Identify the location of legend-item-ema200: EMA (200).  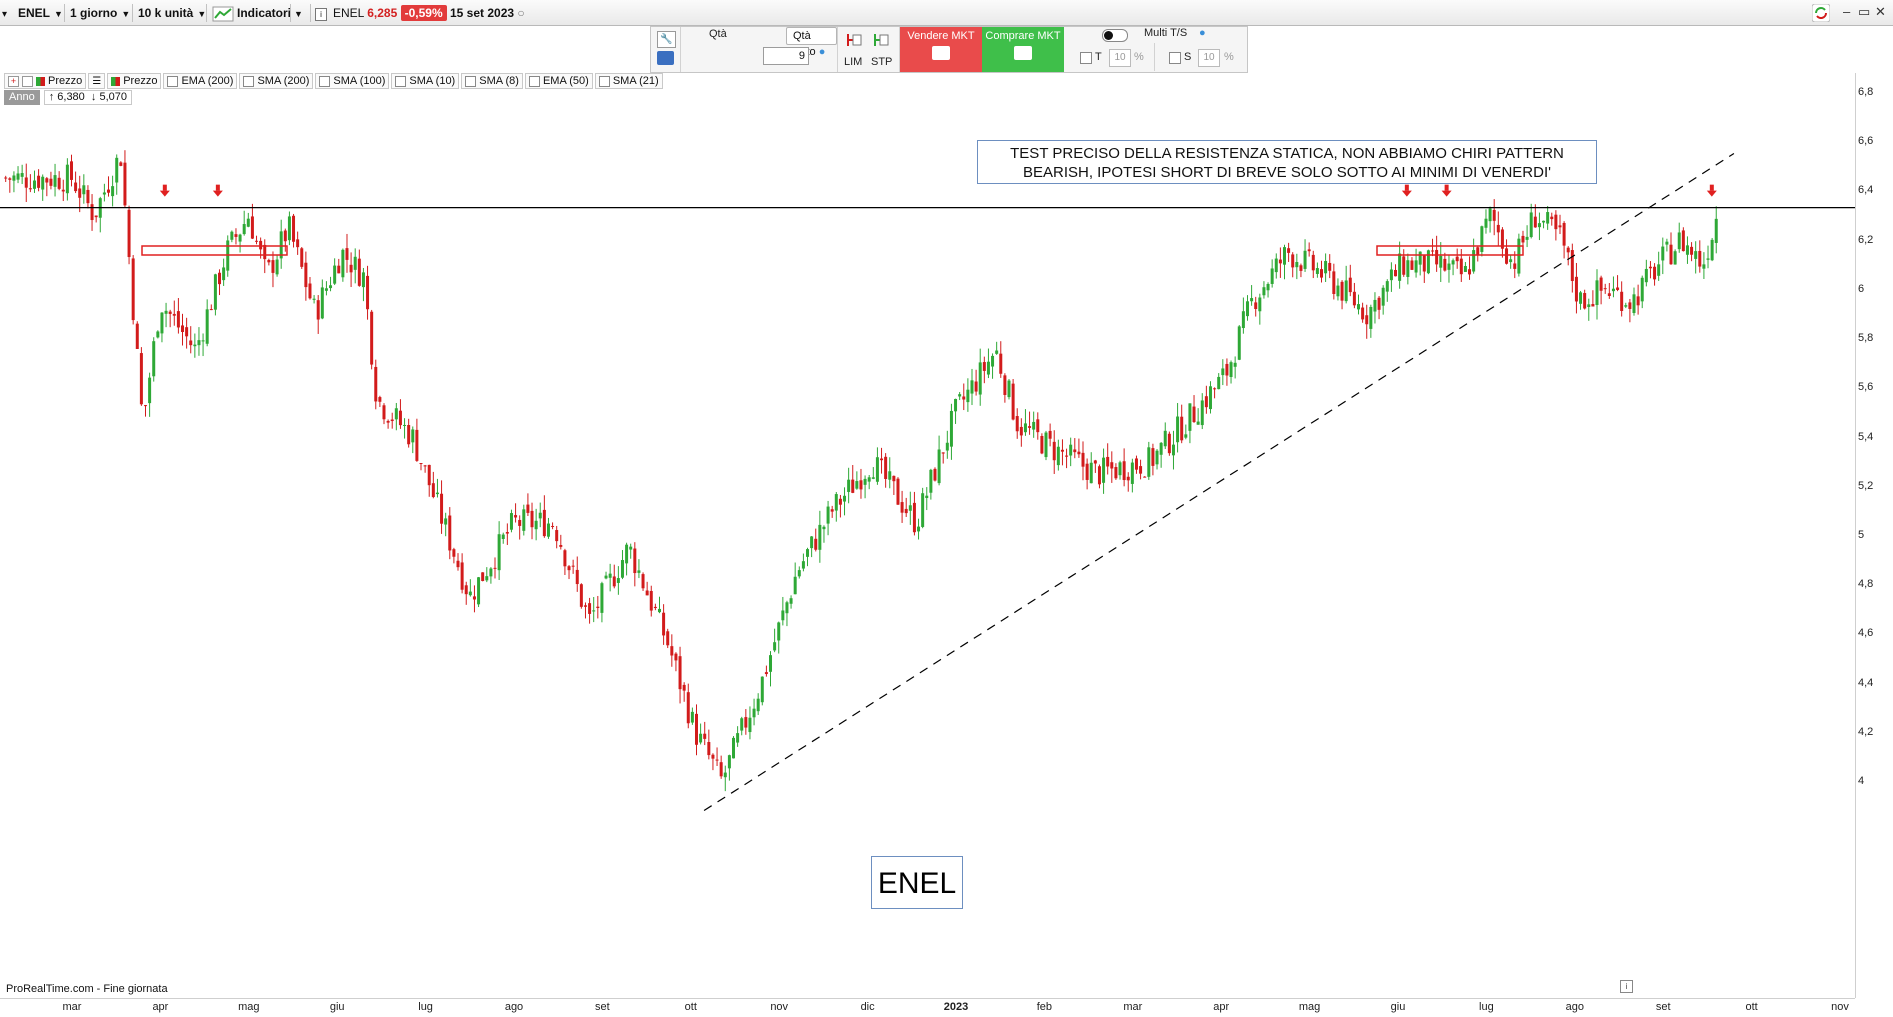
(200, 81).